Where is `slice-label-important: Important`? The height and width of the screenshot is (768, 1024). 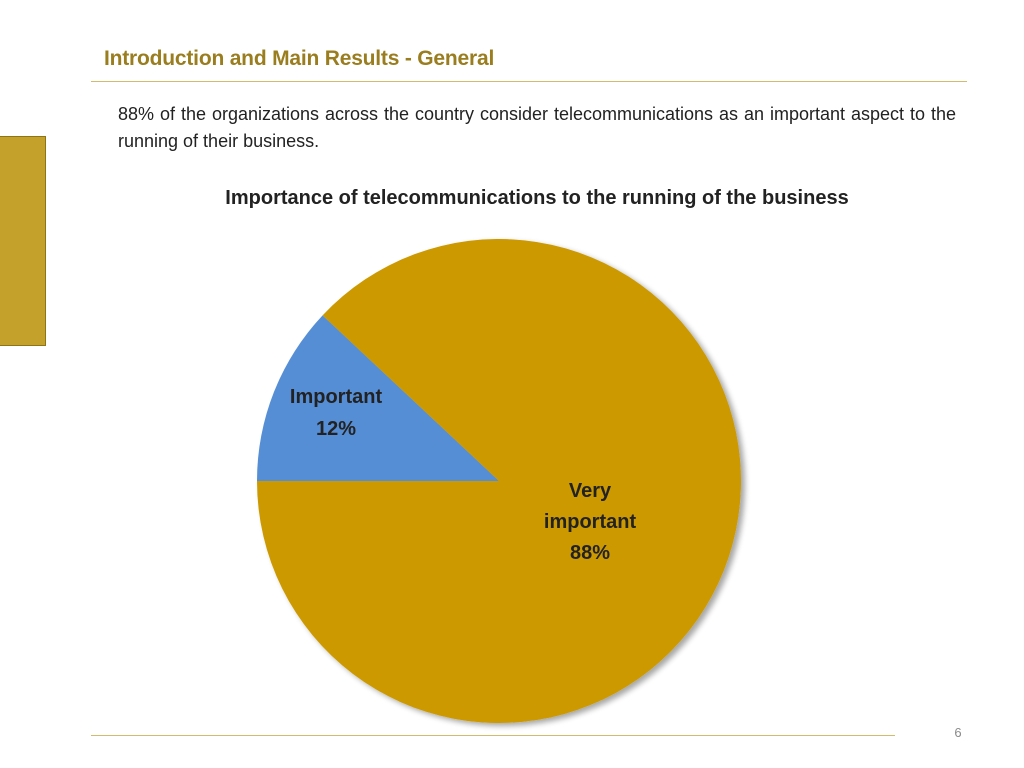 slice-label-important: Important is located at coordinates (336, 397).